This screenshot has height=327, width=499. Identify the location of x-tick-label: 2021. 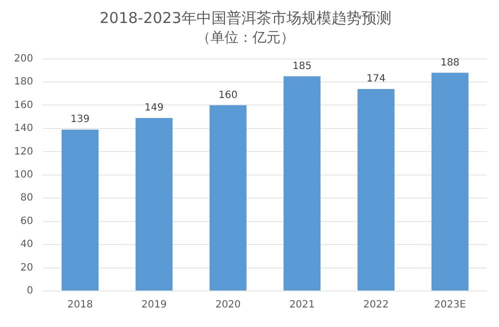
(302, 305).